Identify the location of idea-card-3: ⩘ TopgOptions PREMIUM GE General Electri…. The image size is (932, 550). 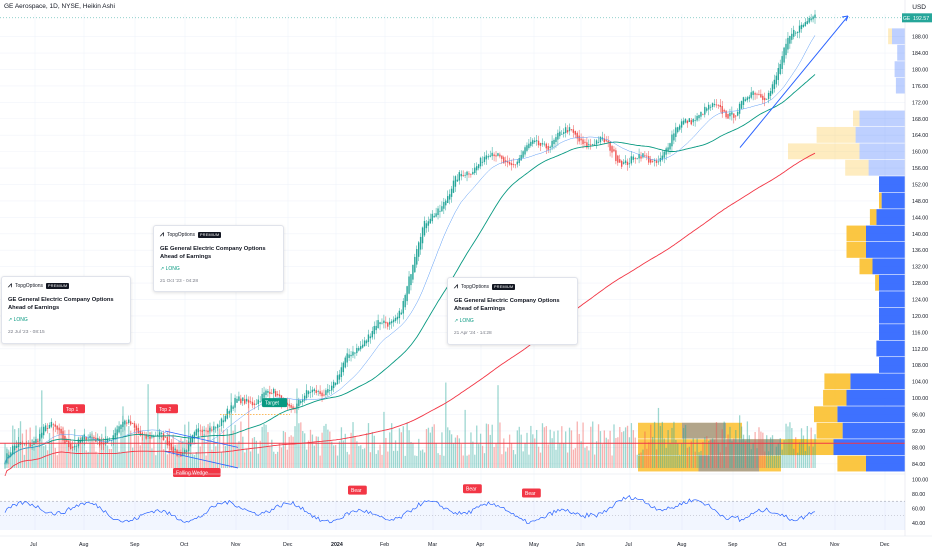
(512, 311).